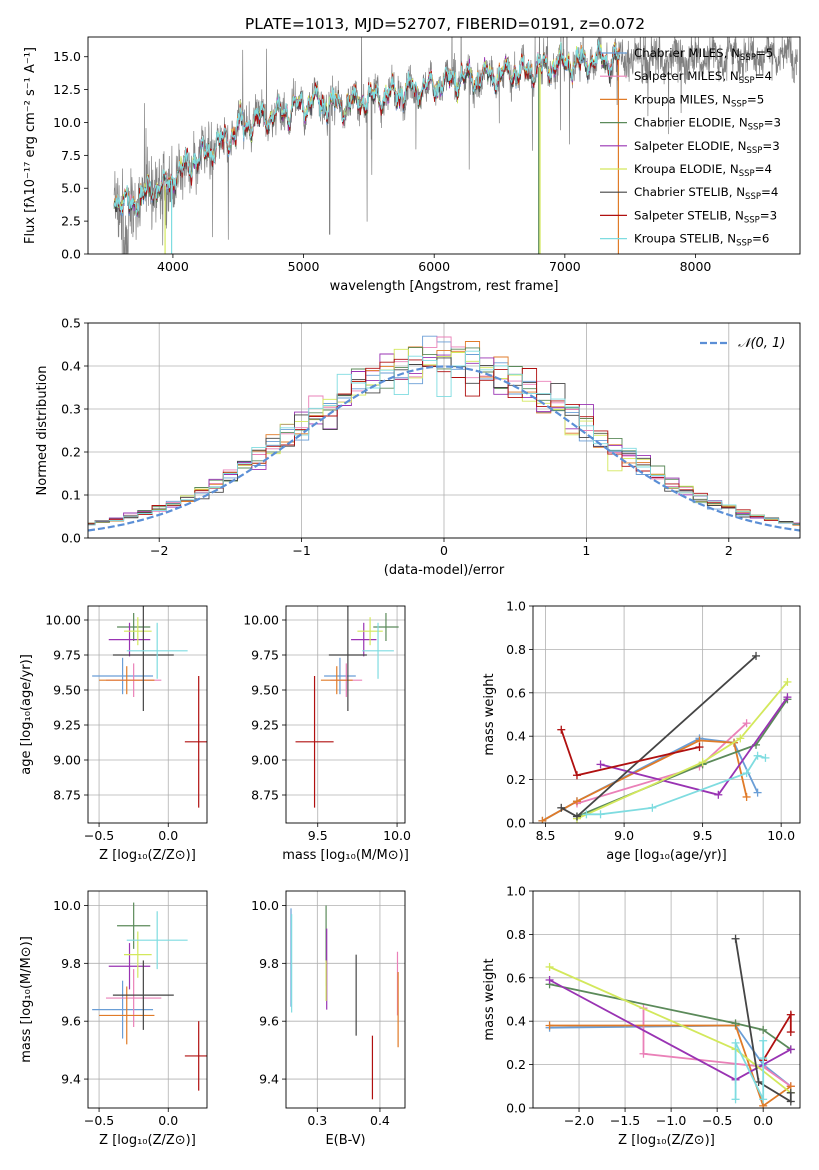 The image size is (819, 1170). What do you see at coordinates (696, 266) in the screenshot?
I see `x-tick-label: 8000` at bounding box center [696, 266].